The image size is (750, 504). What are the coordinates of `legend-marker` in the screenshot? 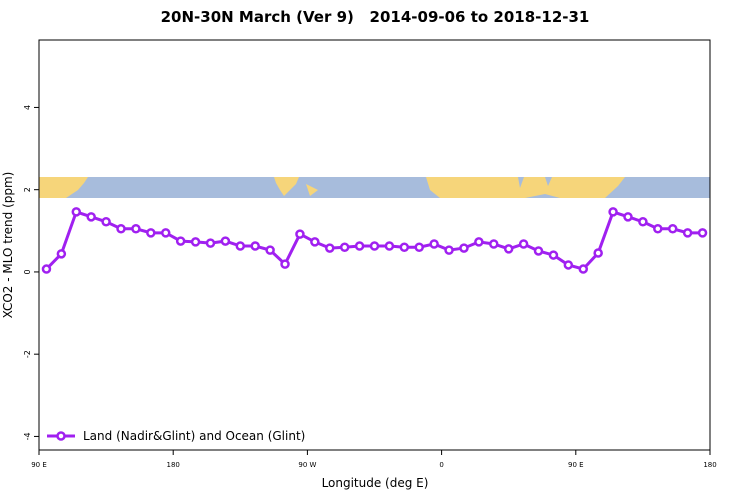 It's located at (61, 436).